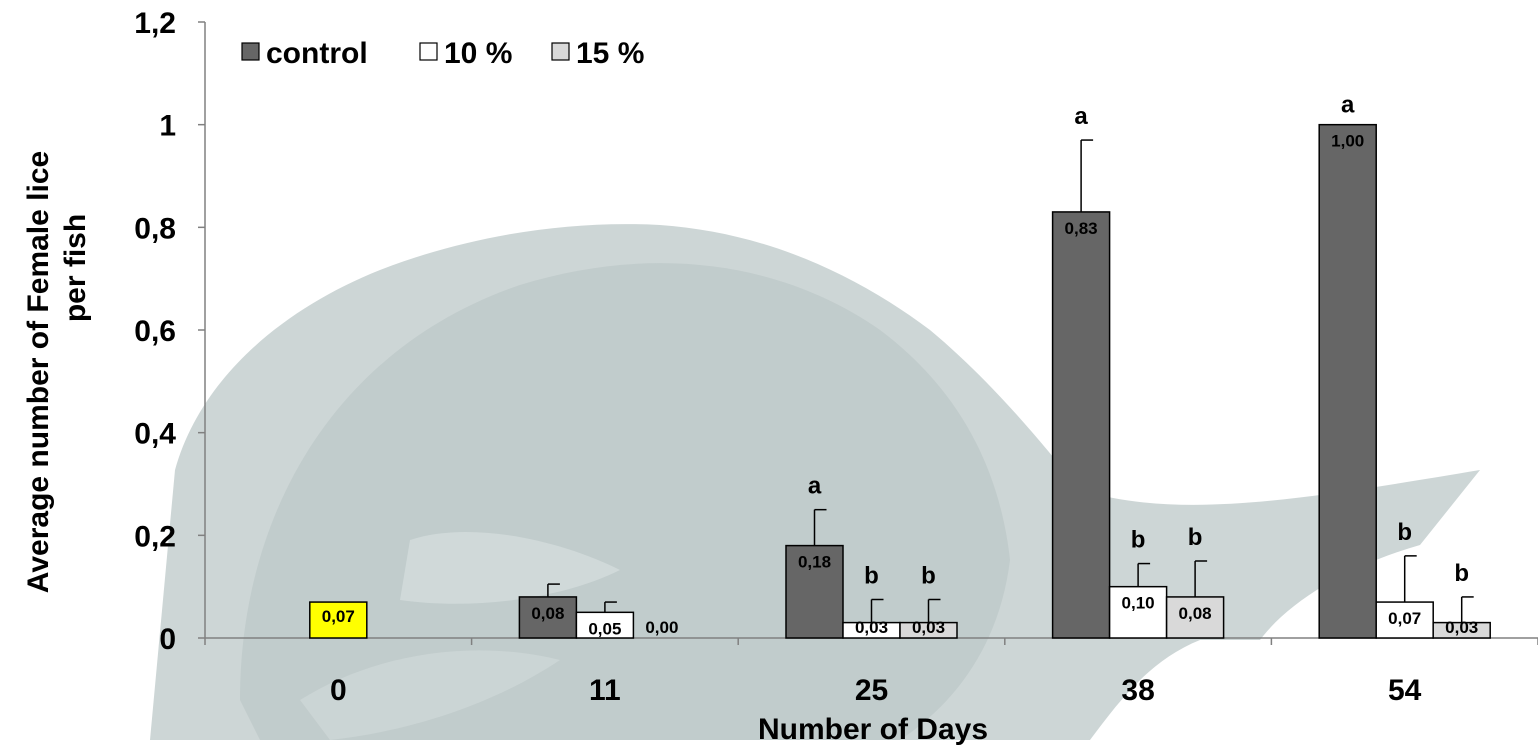  Describe the element at coordinates (155, 536) in the screenshot. I see `y-tick-label: 0,2` at that location.